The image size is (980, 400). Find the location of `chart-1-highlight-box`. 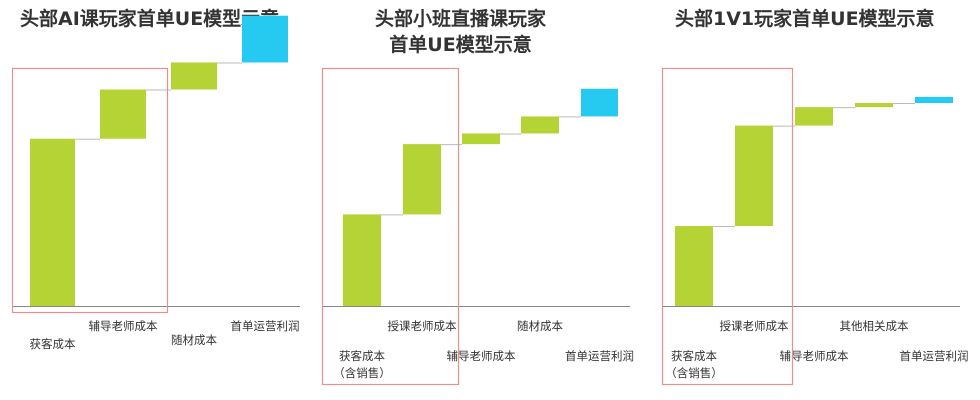

chart-1-highlight-box is located at coordinates (90, 190).